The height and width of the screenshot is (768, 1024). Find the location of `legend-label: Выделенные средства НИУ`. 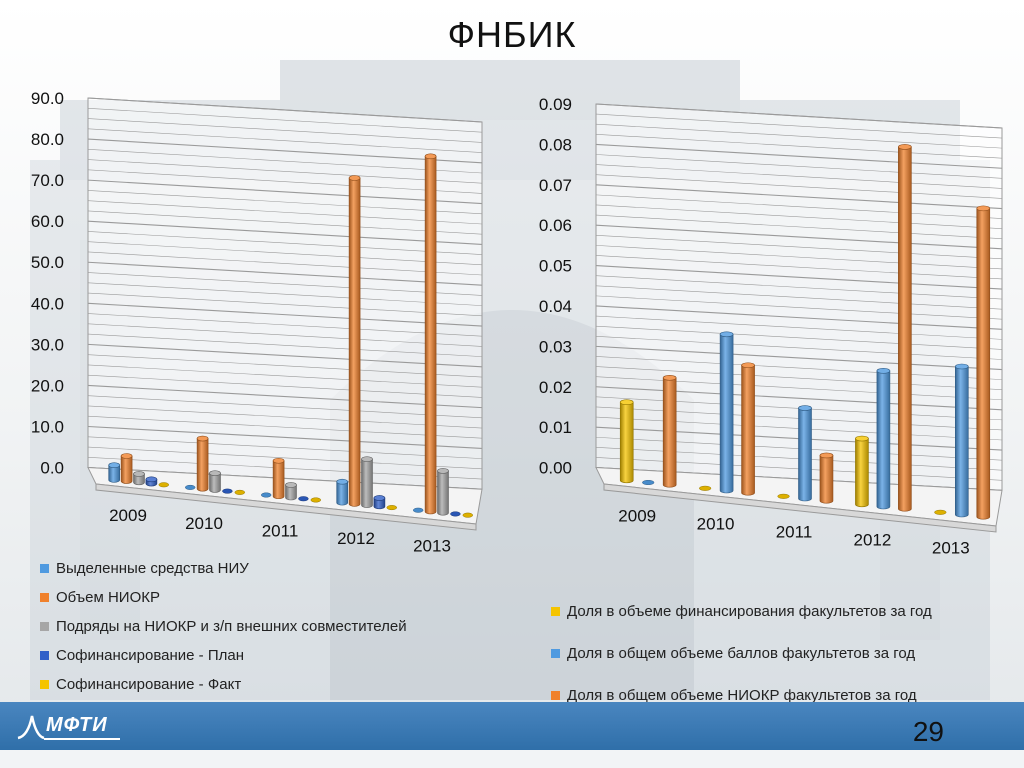

legend-label: Выделенные средства НИУ is located at coordinates (152, 568).